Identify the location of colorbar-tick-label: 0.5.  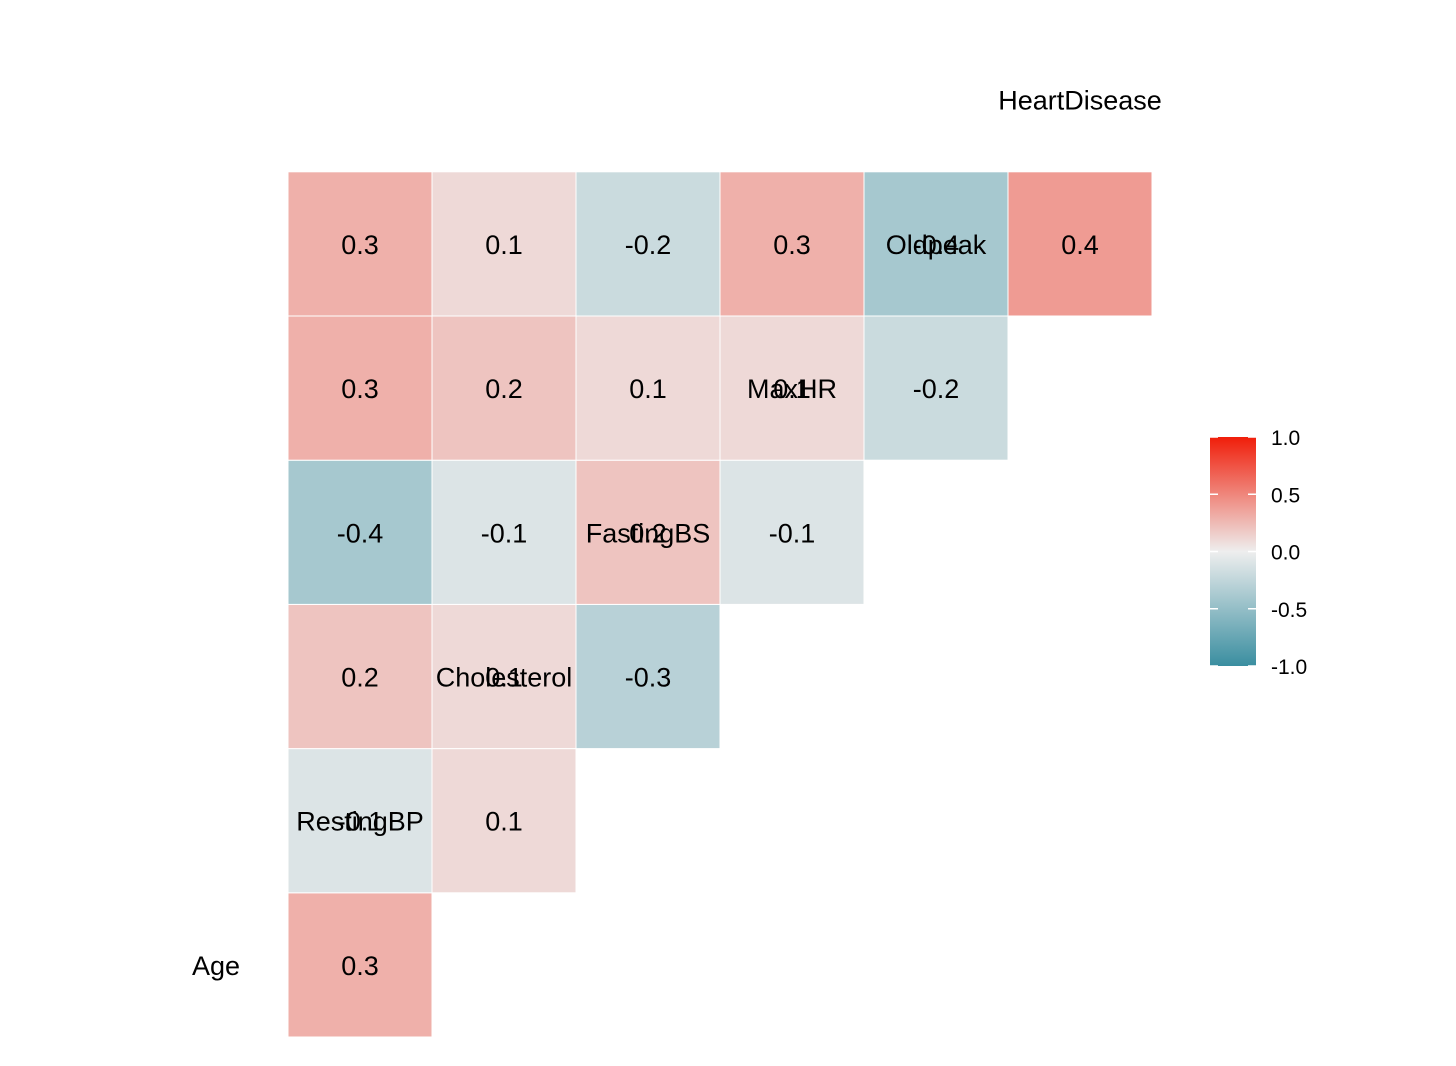
(1285, 495).